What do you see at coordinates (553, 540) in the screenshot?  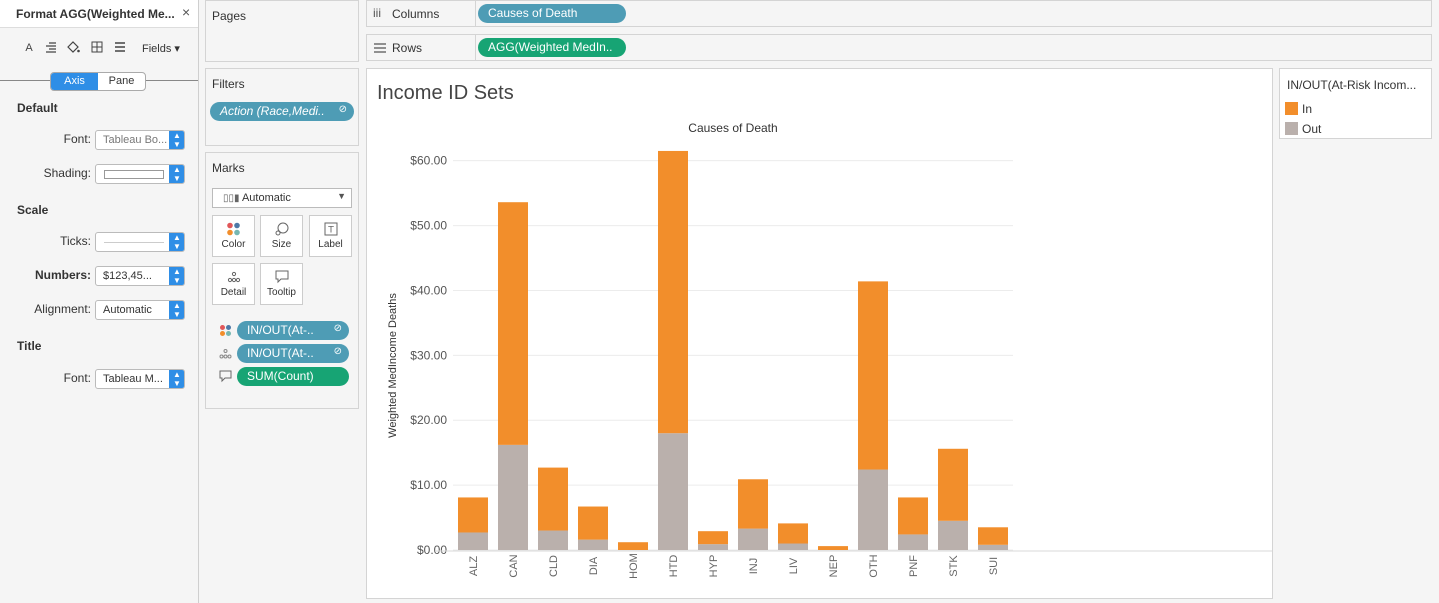 I see `bar-out-cld` at bounding box center [553, 540].